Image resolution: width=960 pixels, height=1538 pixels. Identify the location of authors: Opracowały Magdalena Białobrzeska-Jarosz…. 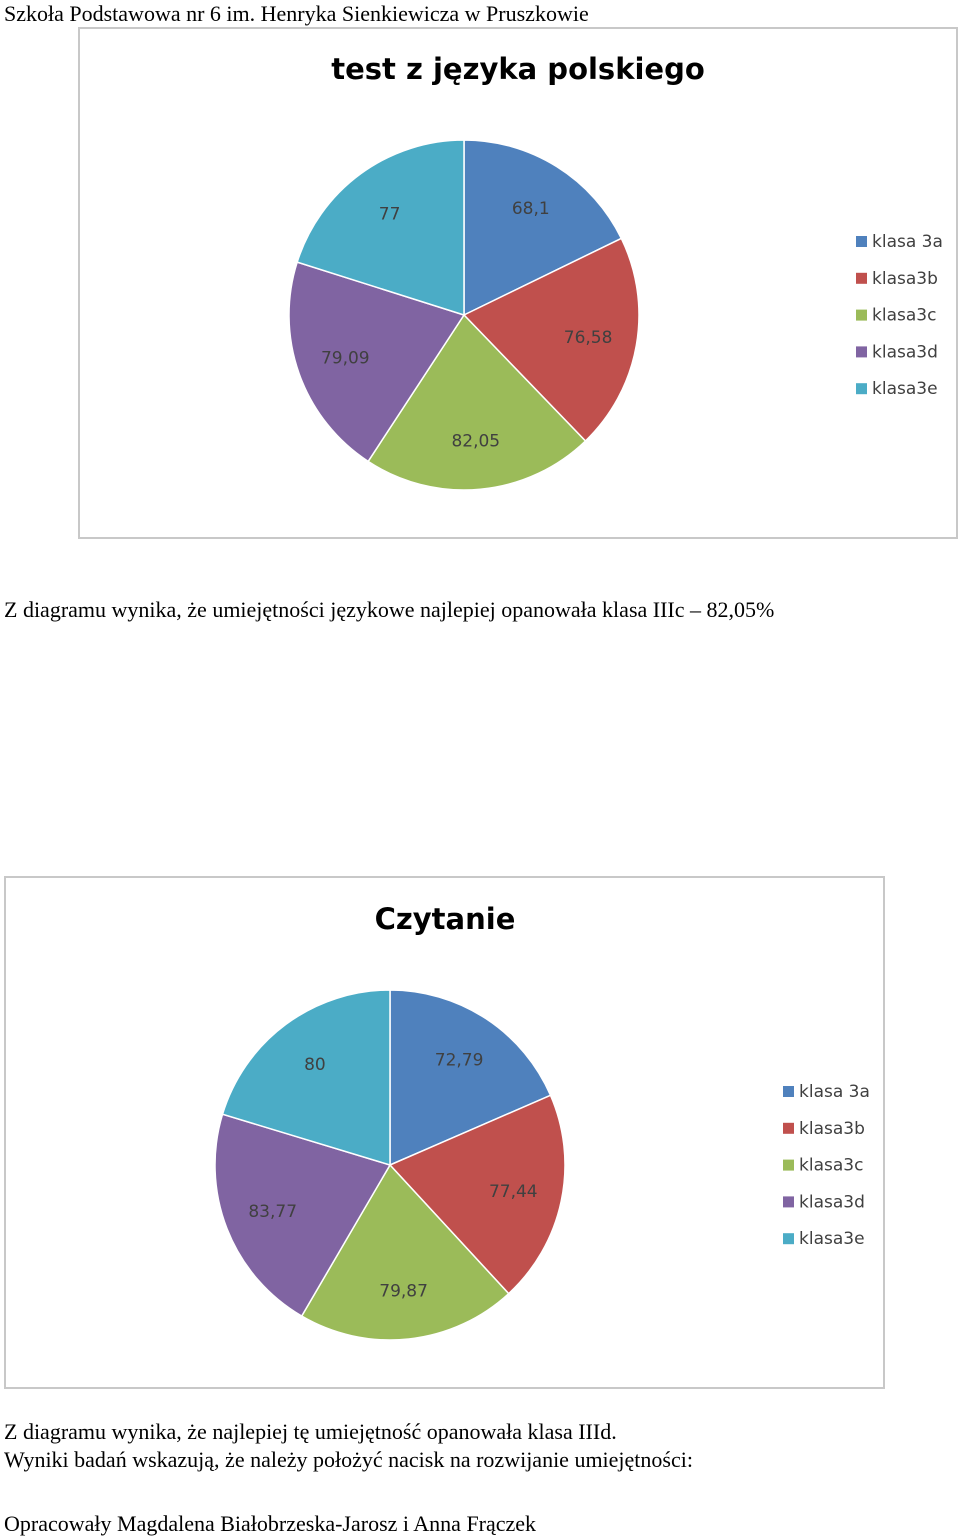
(270, 1523).